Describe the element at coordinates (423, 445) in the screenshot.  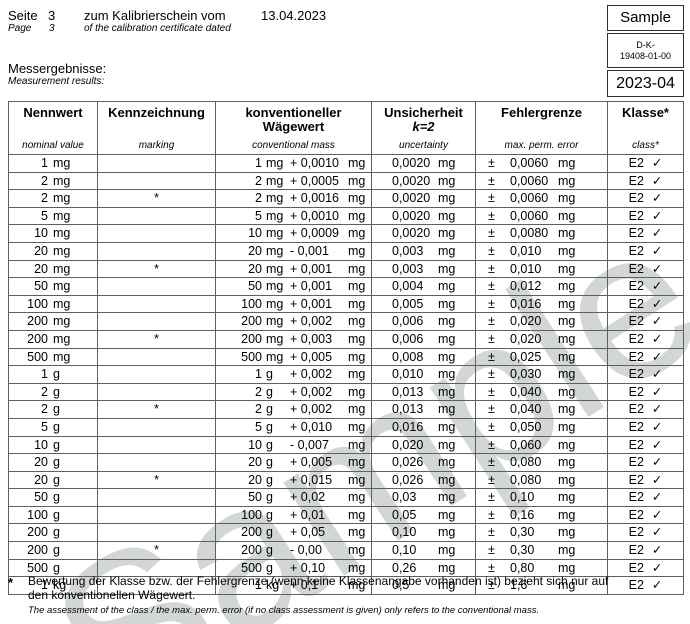
I see `uncertainty-cell: 0,020 mg` at that location.